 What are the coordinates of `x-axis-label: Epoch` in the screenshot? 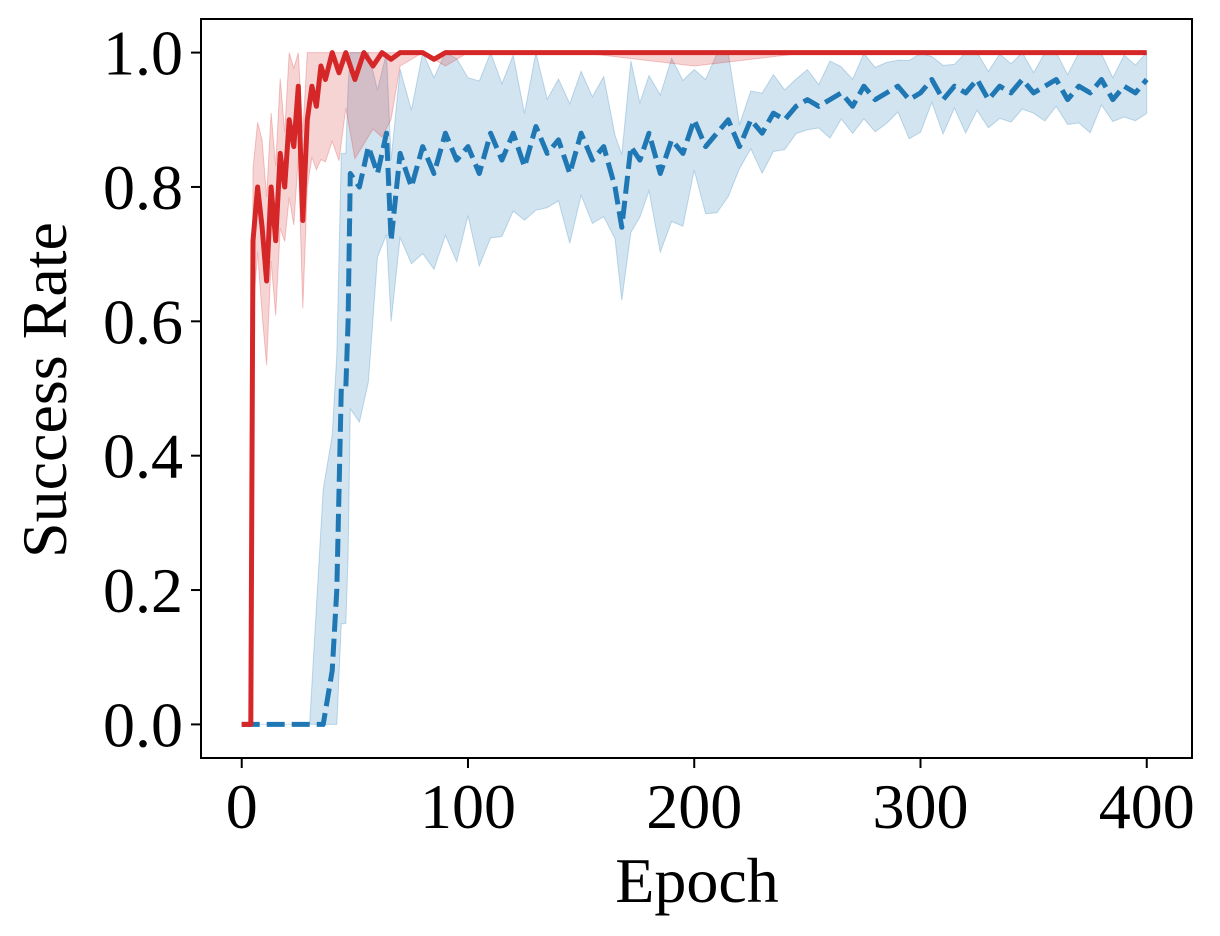 It's located at (697, 880).